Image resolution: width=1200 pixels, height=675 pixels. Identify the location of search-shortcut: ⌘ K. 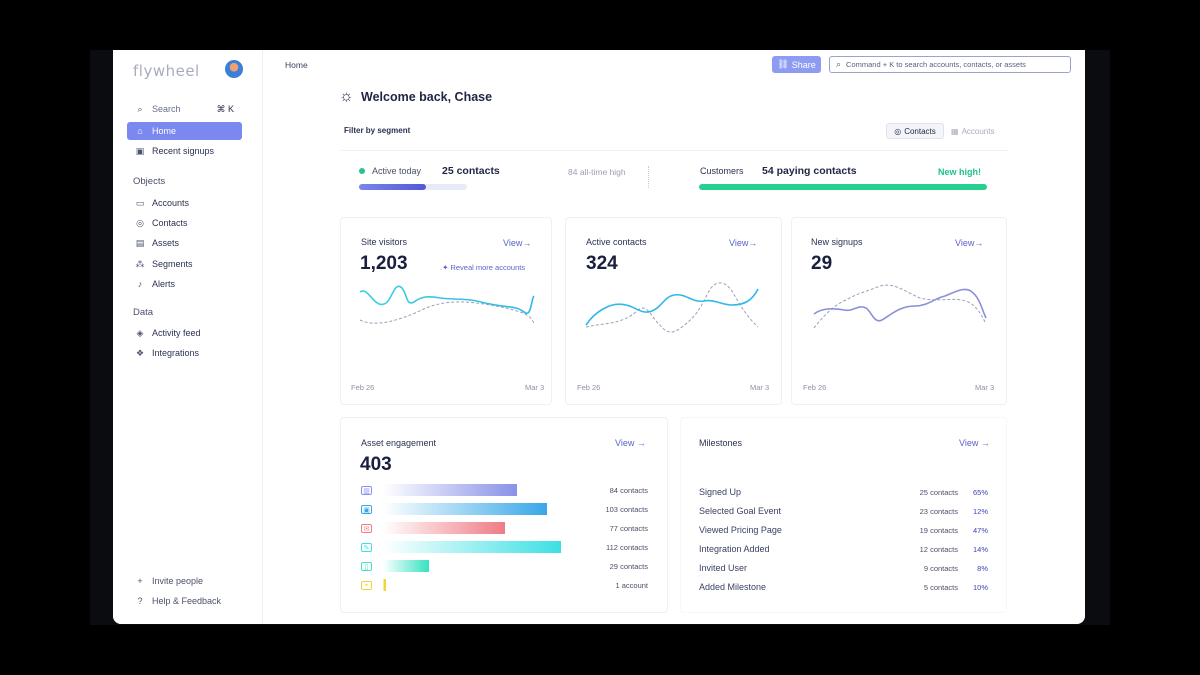
(225, 108).